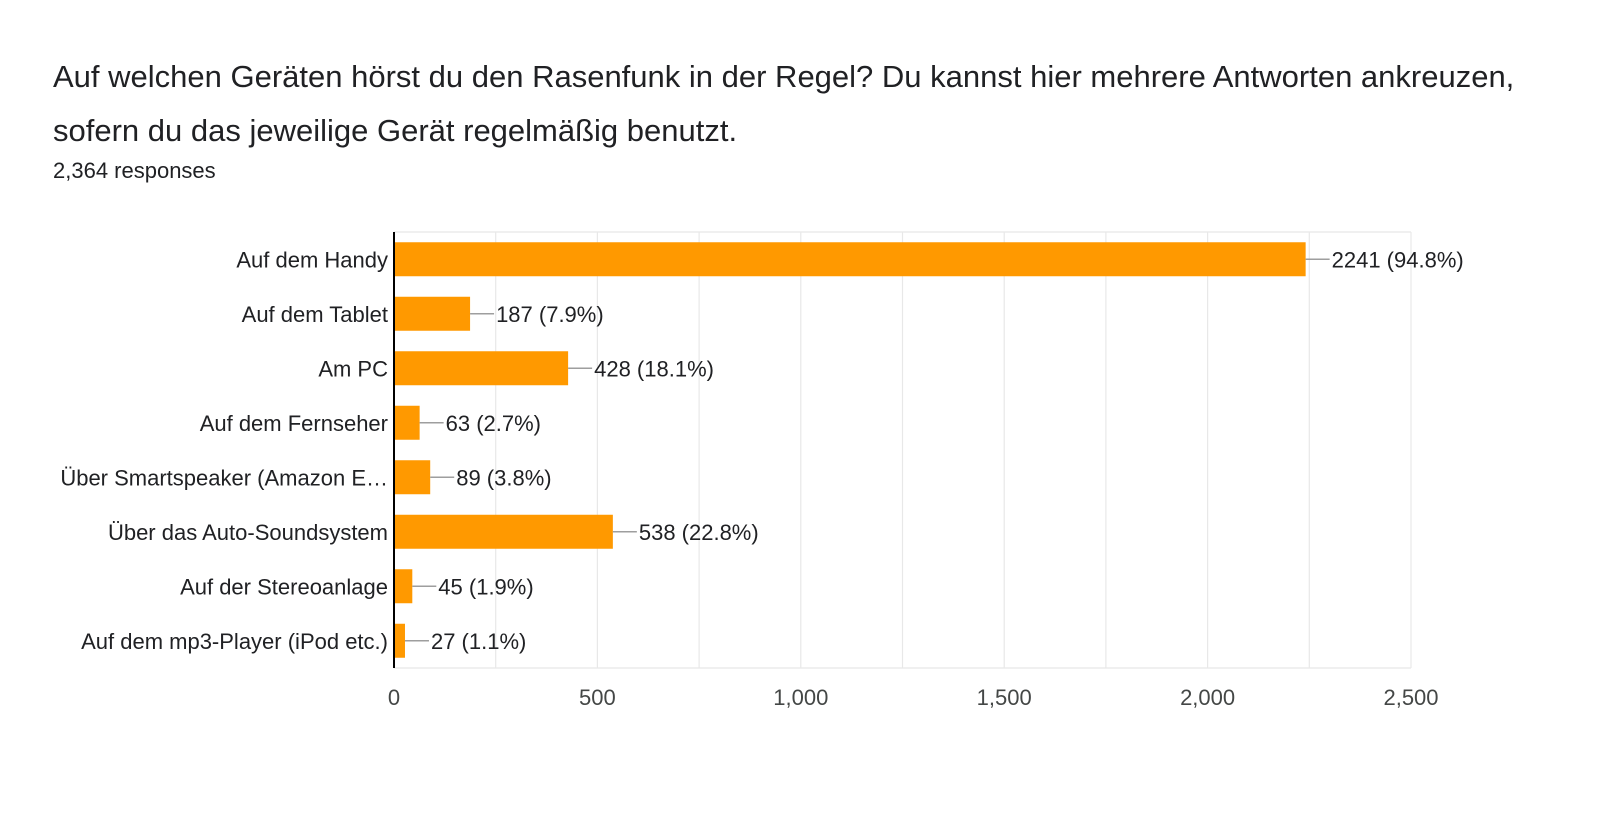 This screenshot has height=813, width=1600. I want to click on data-label: 63 (2.7%), so click(493, 423).